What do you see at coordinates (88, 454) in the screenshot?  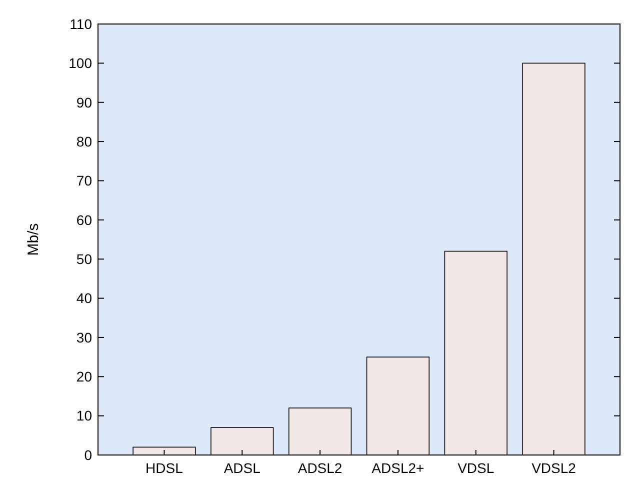 I see `y-tick-label: 0` at bounding box center [88, 454].